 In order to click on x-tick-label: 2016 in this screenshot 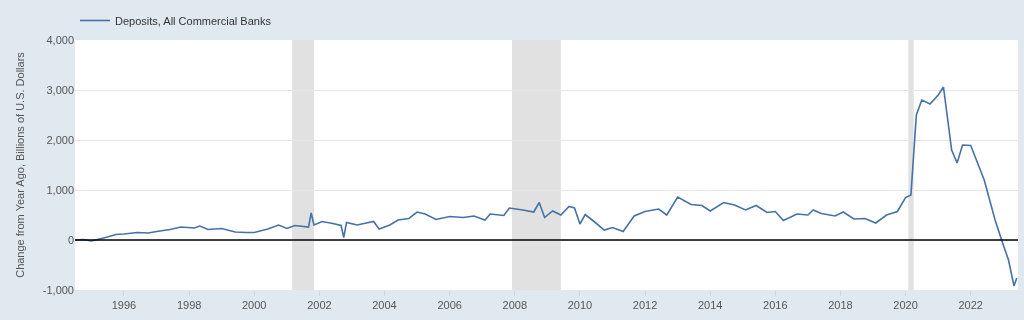, I will do `click(775, 305)`.